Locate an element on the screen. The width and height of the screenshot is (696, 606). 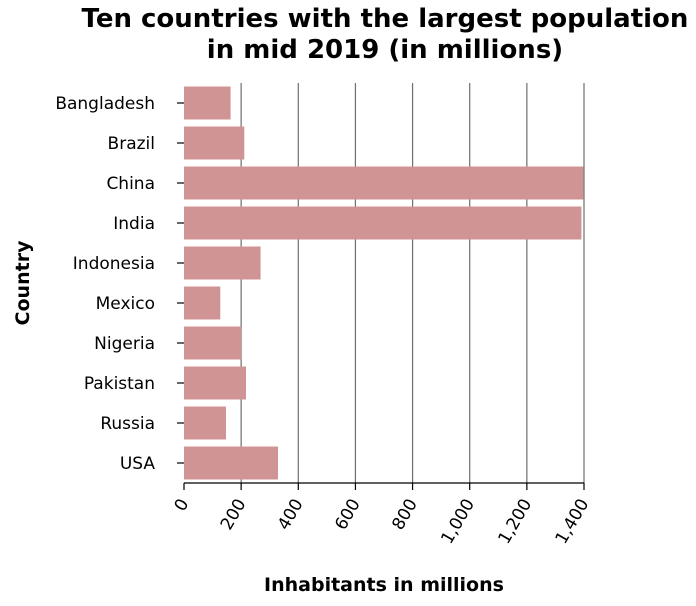
y-axis-title: Country is located at coordinates (23, 283).